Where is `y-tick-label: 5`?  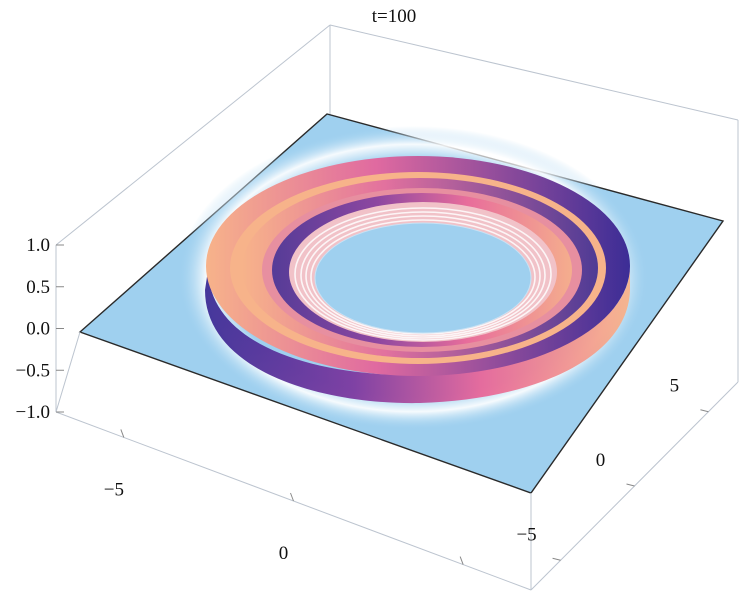 y-tick-label: 5 is located at coordinates (675, 386).